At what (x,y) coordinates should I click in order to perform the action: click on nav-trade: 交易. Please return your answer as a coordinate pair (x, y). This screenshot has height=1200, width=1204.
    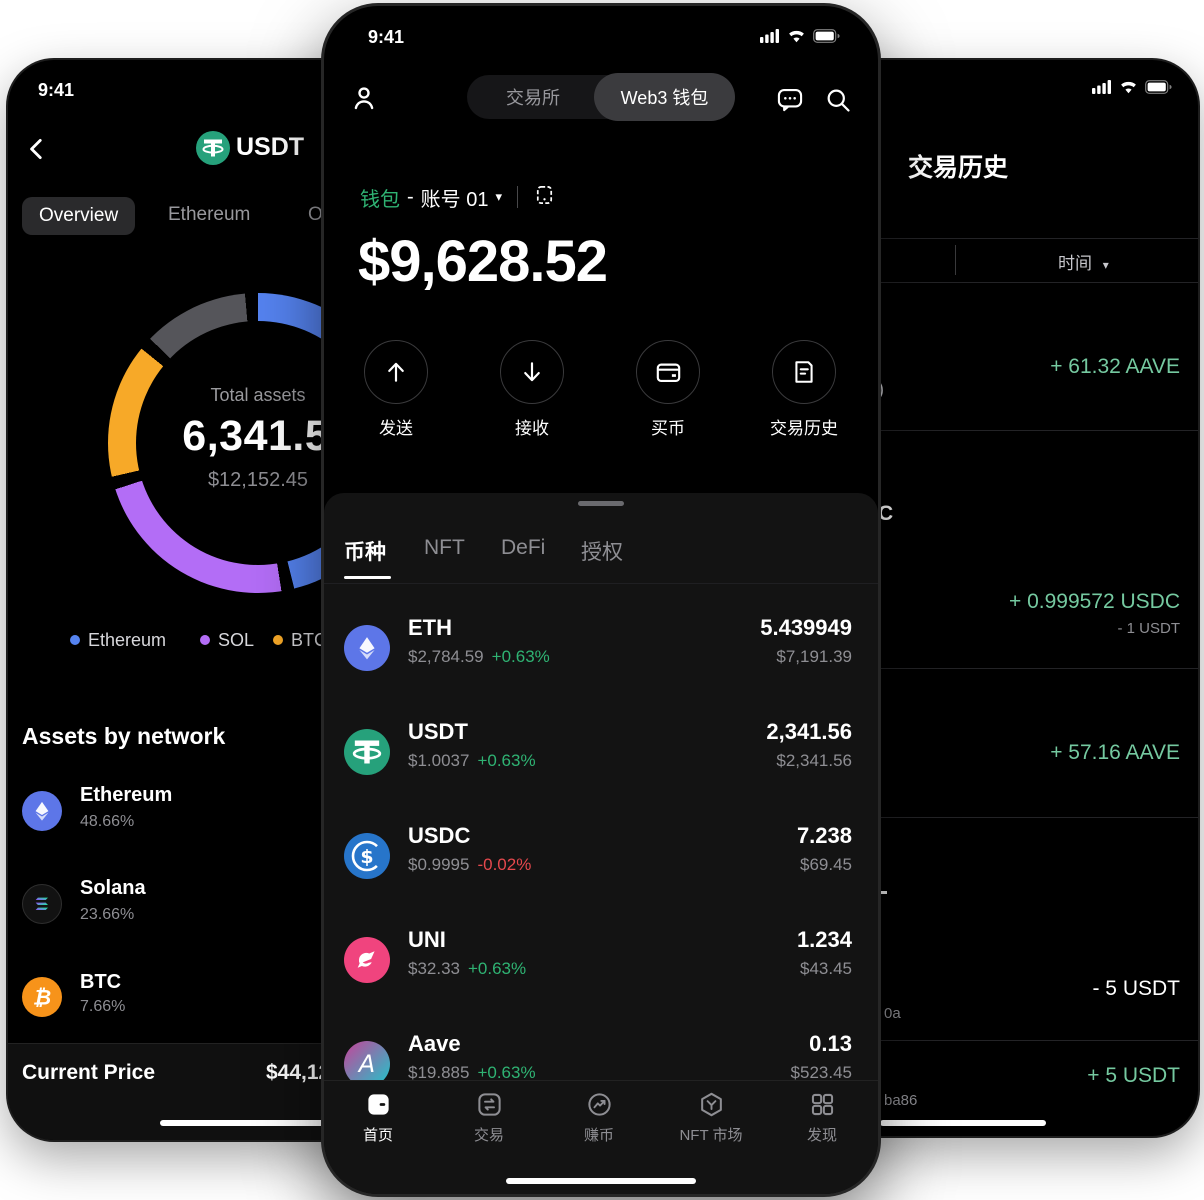
    Looking at the image, I should click on (489, 1118).